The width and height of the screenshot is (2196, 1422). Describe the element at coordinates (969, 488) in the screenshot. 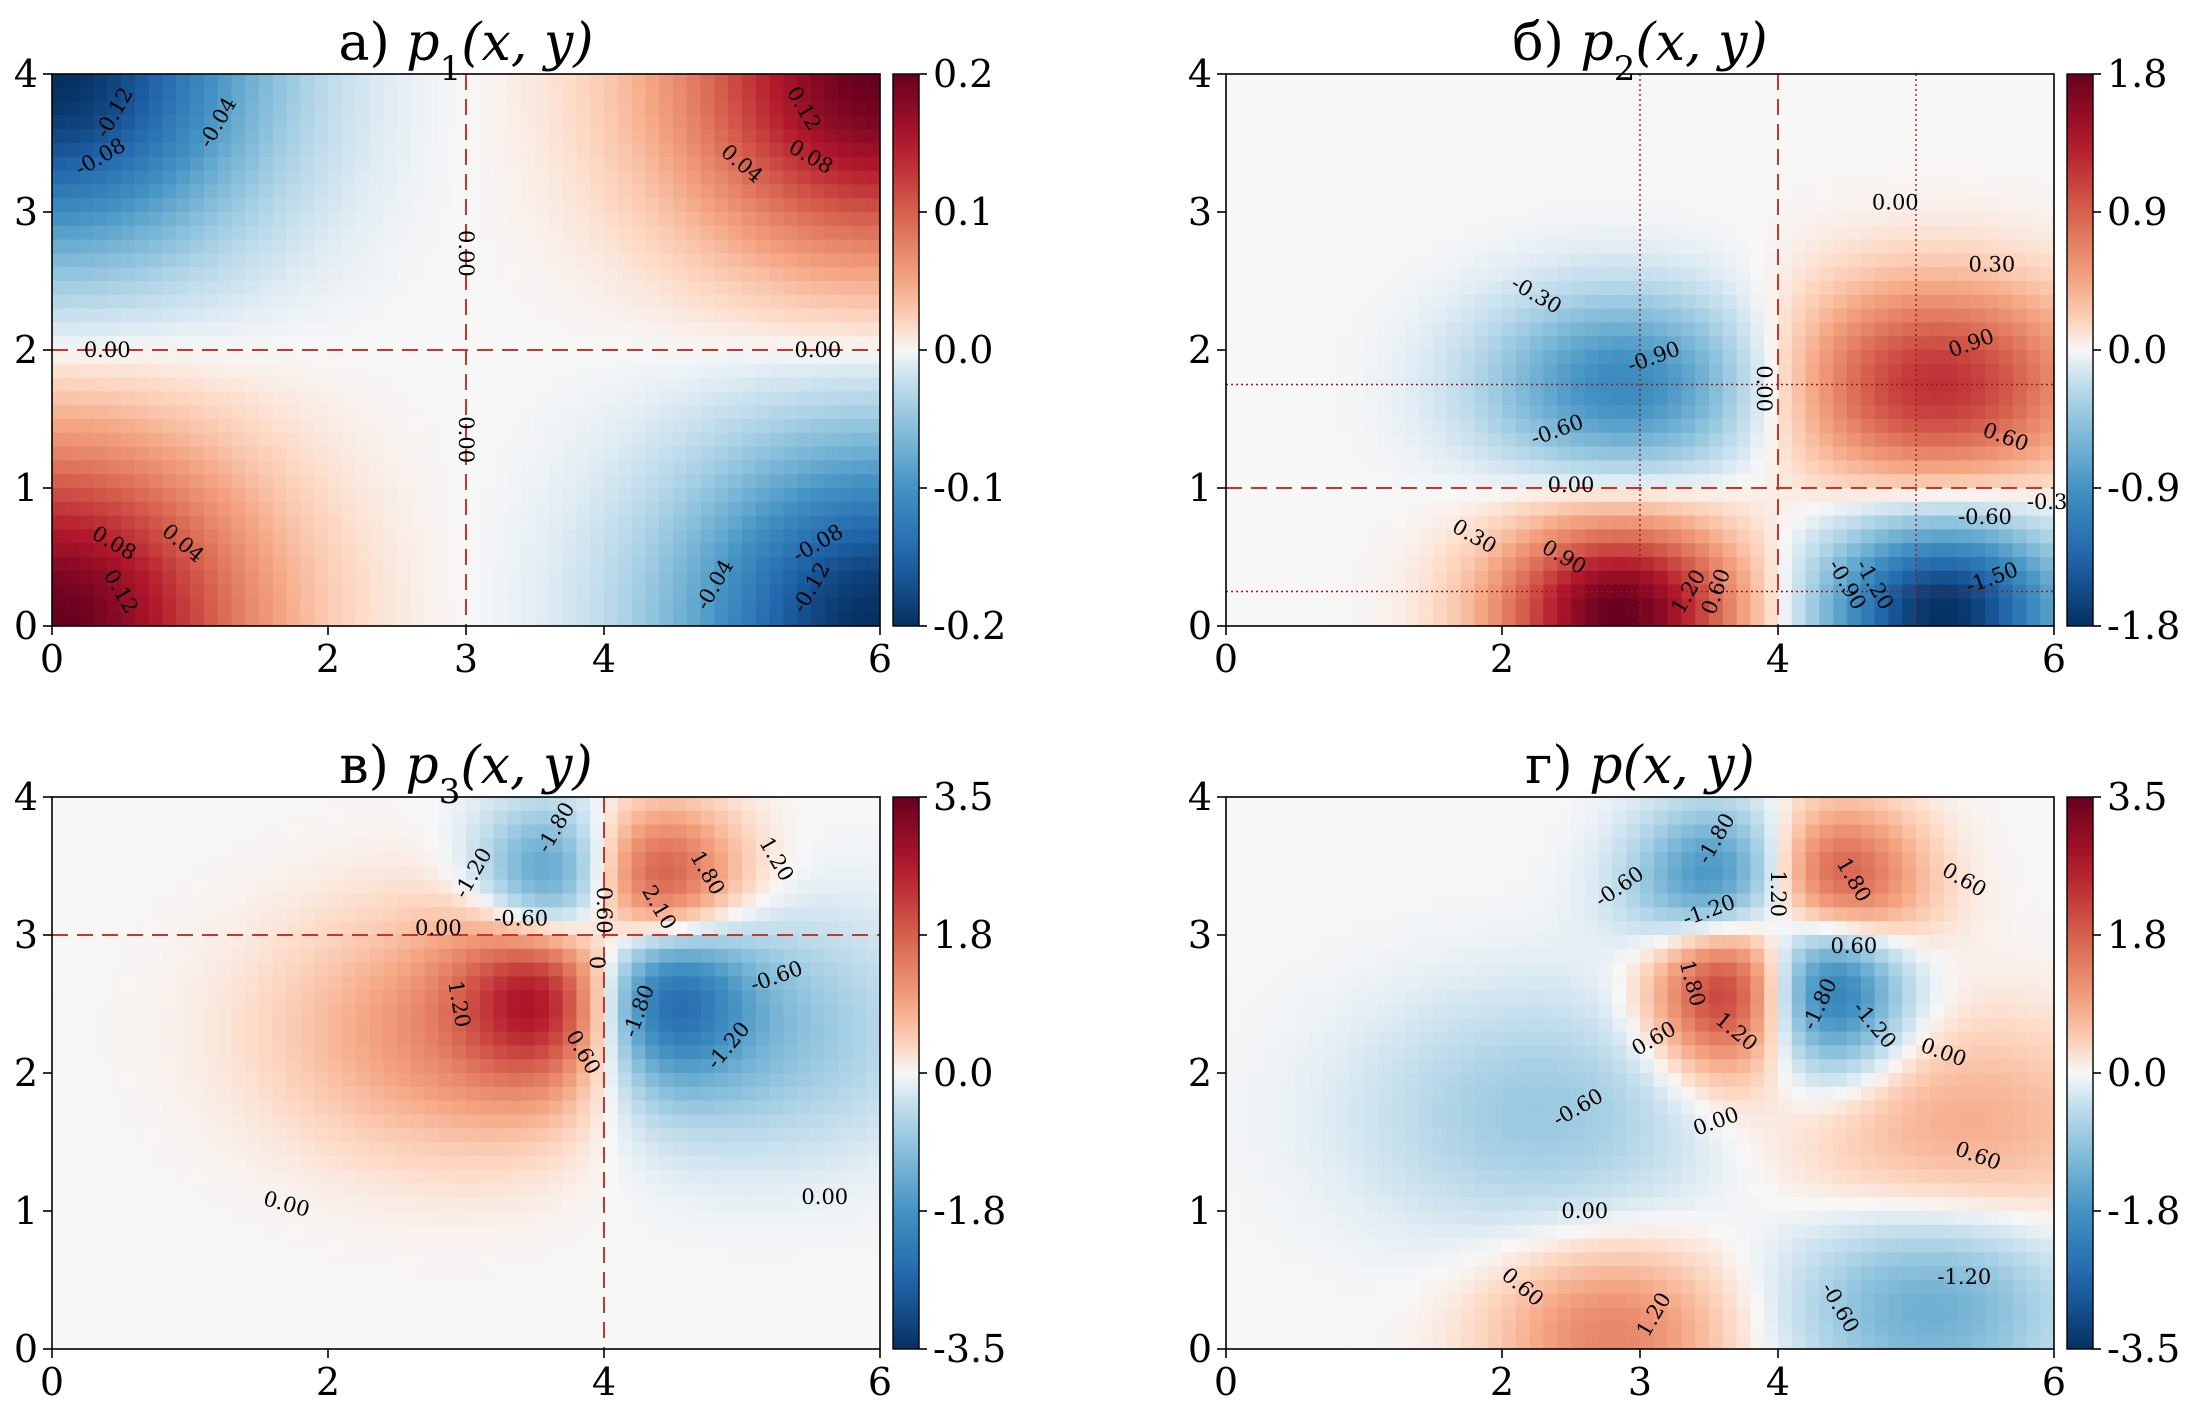

I see `colorbar-tick-label: -0.1` at that location.